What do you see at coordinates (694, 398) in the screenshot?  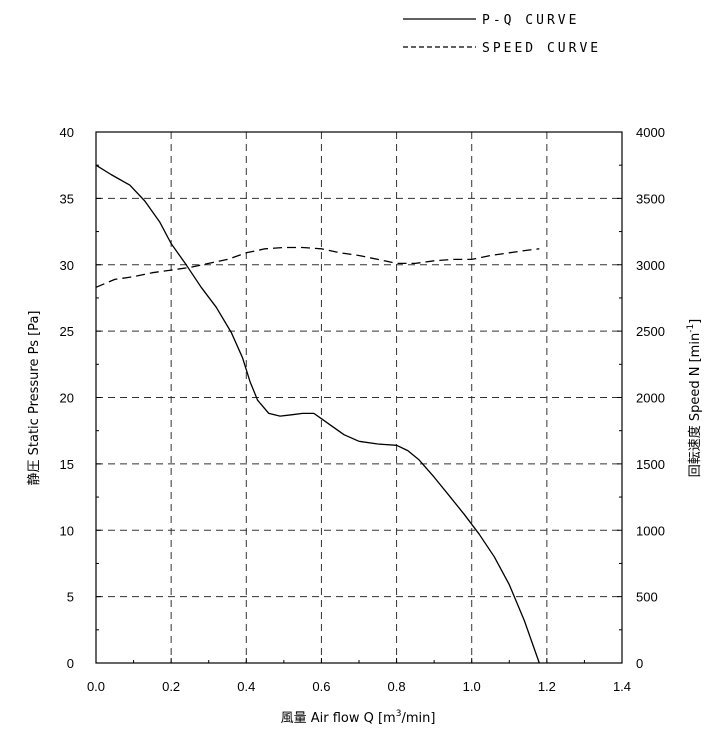 I see `y-right-axis-title: 回転速度 Speed N [min-1]` at bounding box center [694, 398].